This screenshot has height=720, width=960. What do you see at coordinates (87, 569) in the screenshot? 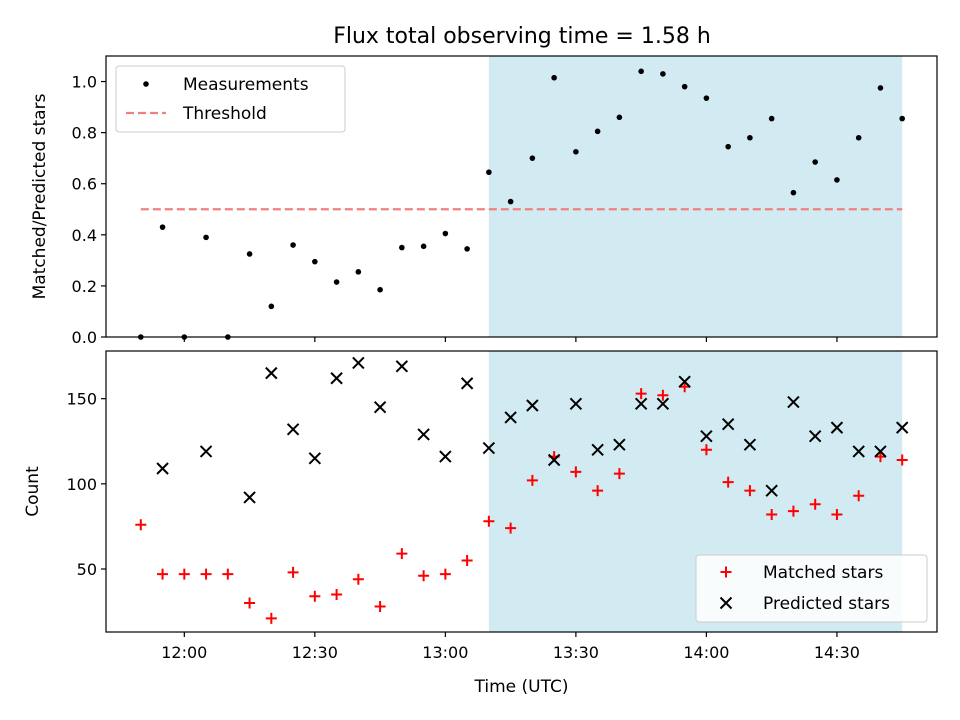
I see `y-tick-label: 50` at bounding box center [87, 569].